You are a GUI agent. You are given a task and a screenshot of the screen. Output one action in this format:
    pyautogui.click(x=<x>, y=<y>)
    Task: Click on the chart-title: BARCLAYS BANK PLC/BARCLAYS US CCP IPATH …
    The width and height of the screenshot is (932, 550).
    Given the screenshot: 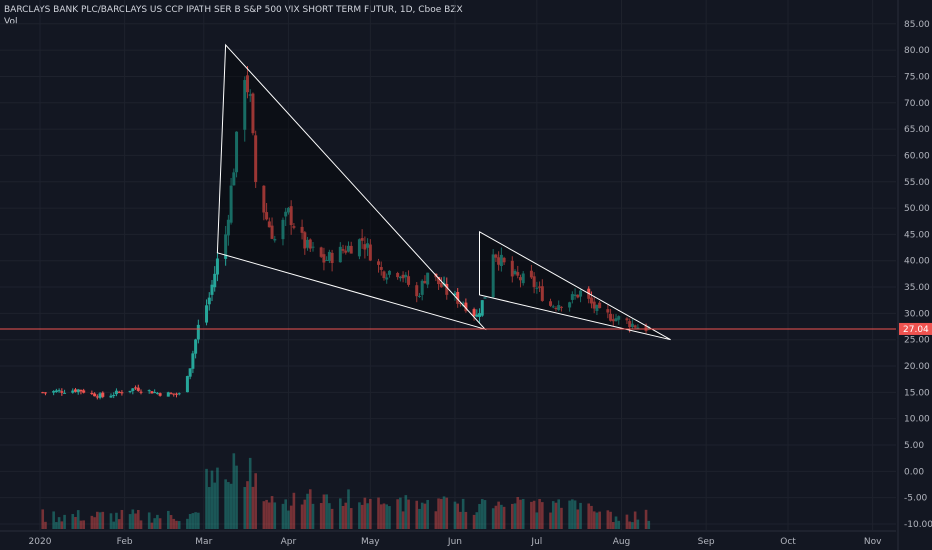 What is the action you would take?
    pyautogui.click(x=233, y=10)
    